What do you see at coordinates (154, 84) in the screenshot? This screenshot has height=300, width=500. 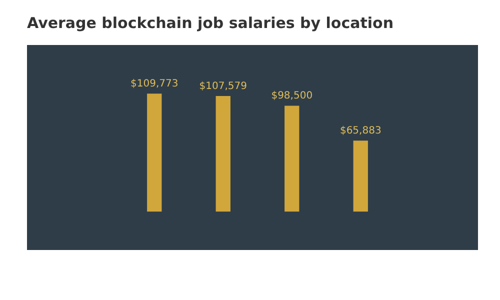 I see `data-label: $109,773` at bounding box center [154, 84].